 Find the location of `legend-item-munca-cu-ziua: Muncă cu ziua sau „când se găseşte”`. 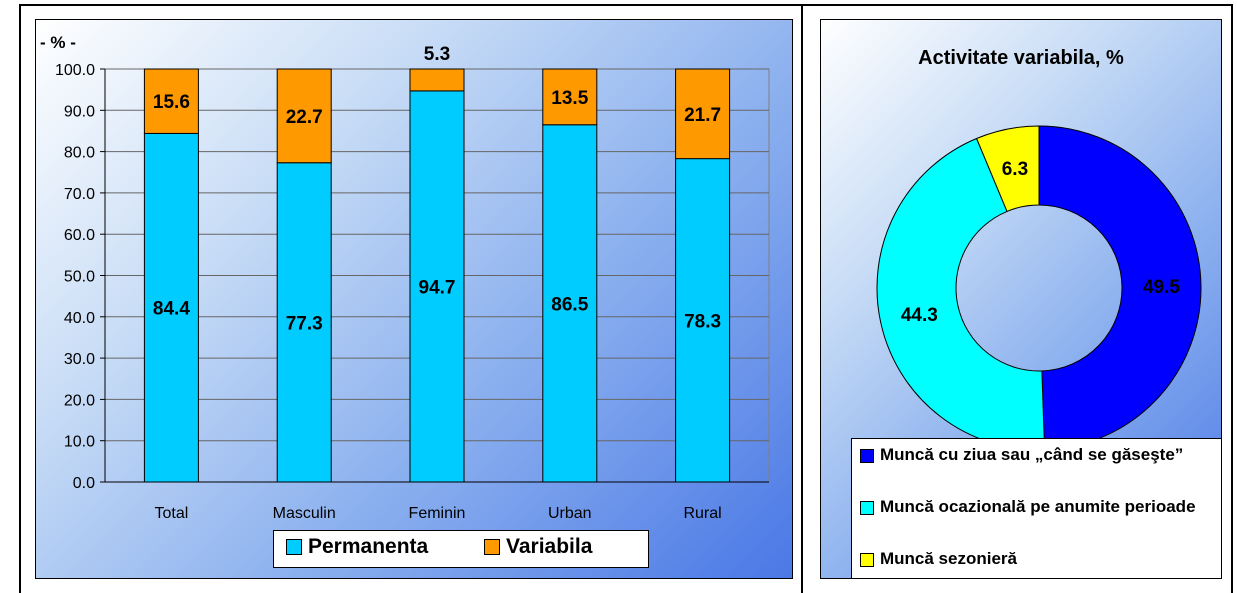

legend-item-munca-cu-ziua: Muncă cu ziua sau „când se găseşte” is located at coordinates (1040, 455).